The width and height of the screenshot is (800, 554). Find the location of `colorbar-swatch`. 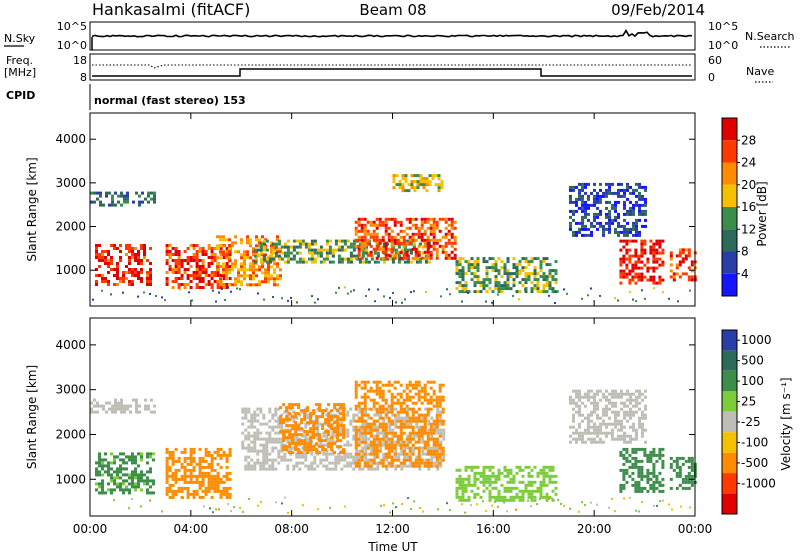

colorbar-swatch is located at coordinates (729, 401).